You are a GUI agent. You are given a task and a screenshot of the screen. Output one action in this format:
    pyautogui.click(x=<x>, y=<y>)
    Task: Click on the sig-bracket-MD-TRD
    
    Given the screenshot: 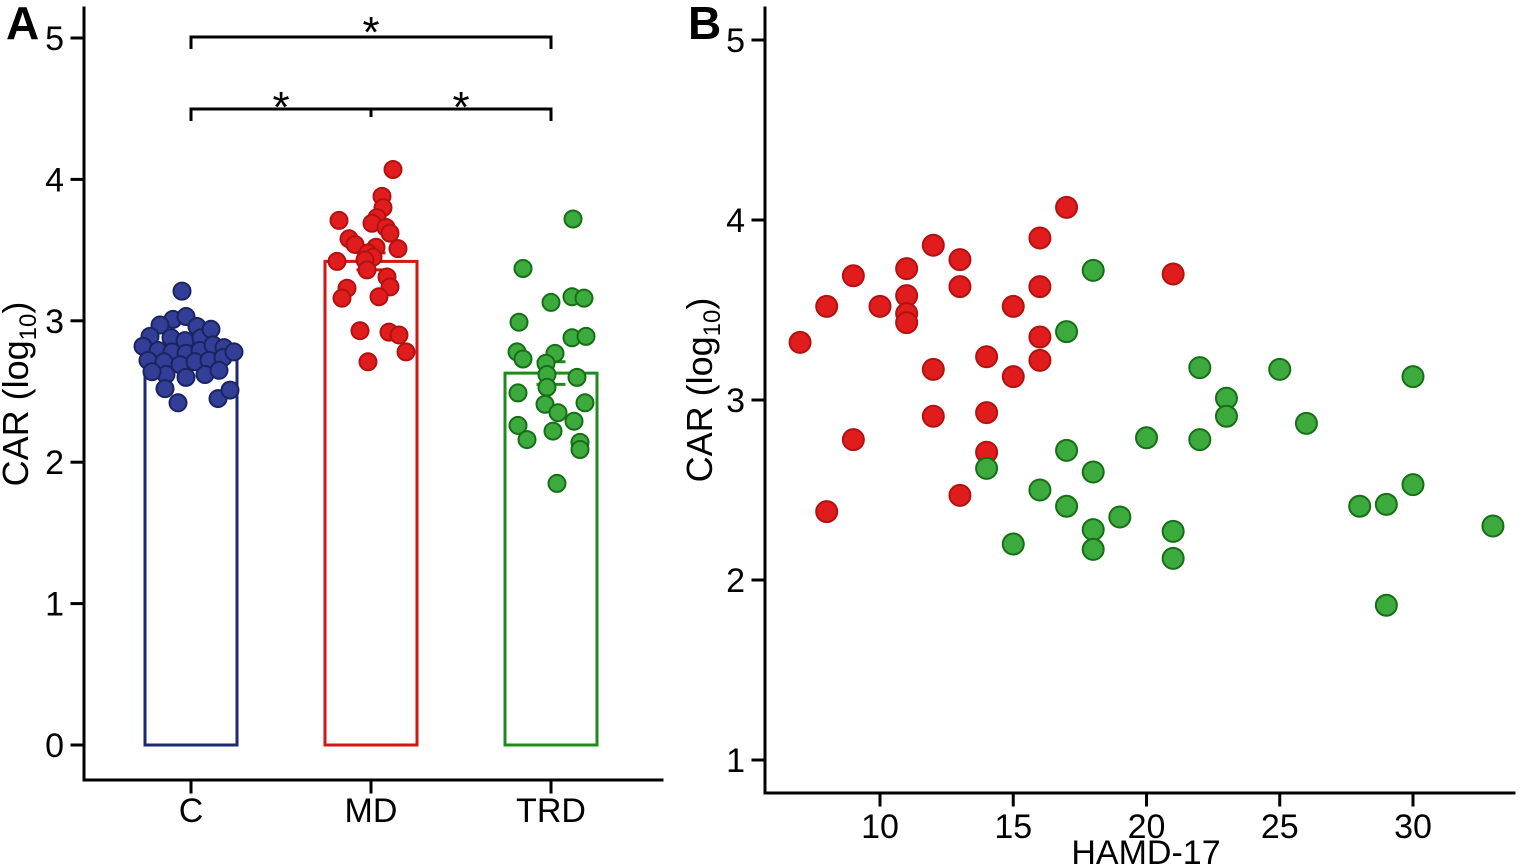 What is the action you would take?
    pyautogui.click(x=461, y=114)
    